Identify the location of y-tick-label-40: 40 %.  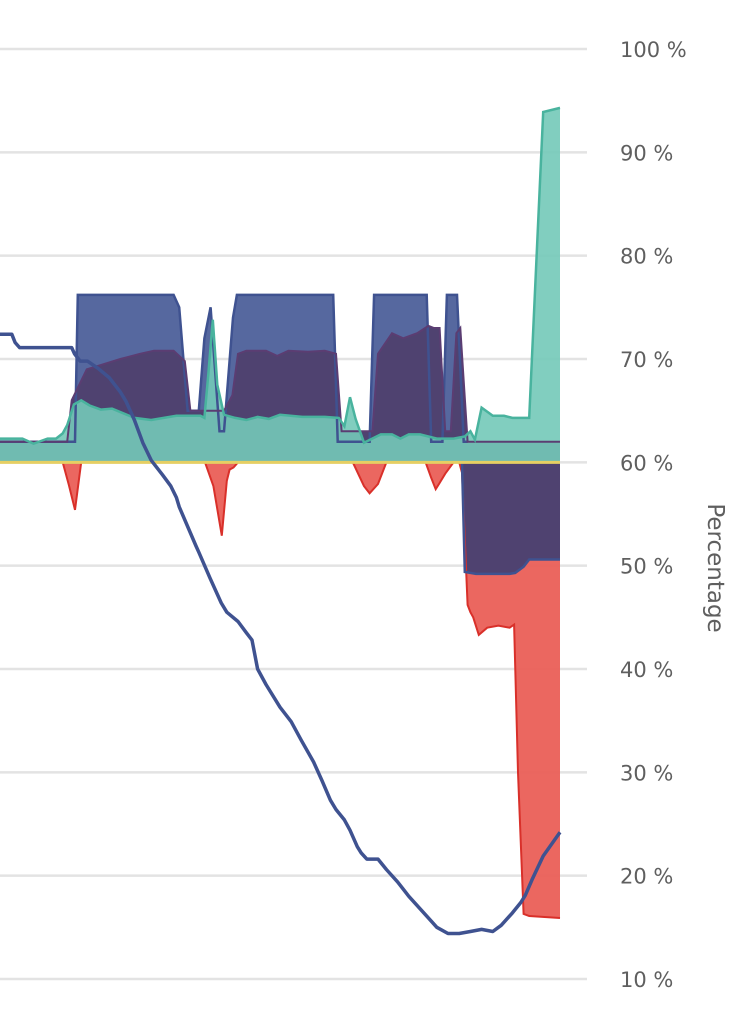
(646, 670).